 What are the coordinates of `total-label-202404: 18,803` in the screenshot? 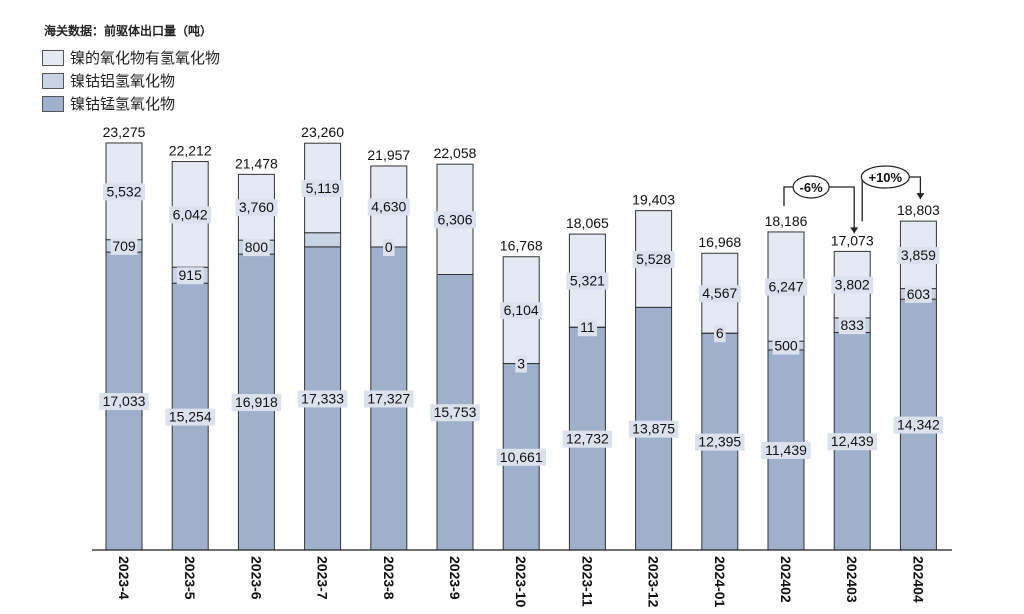 It's located at (918, 210).